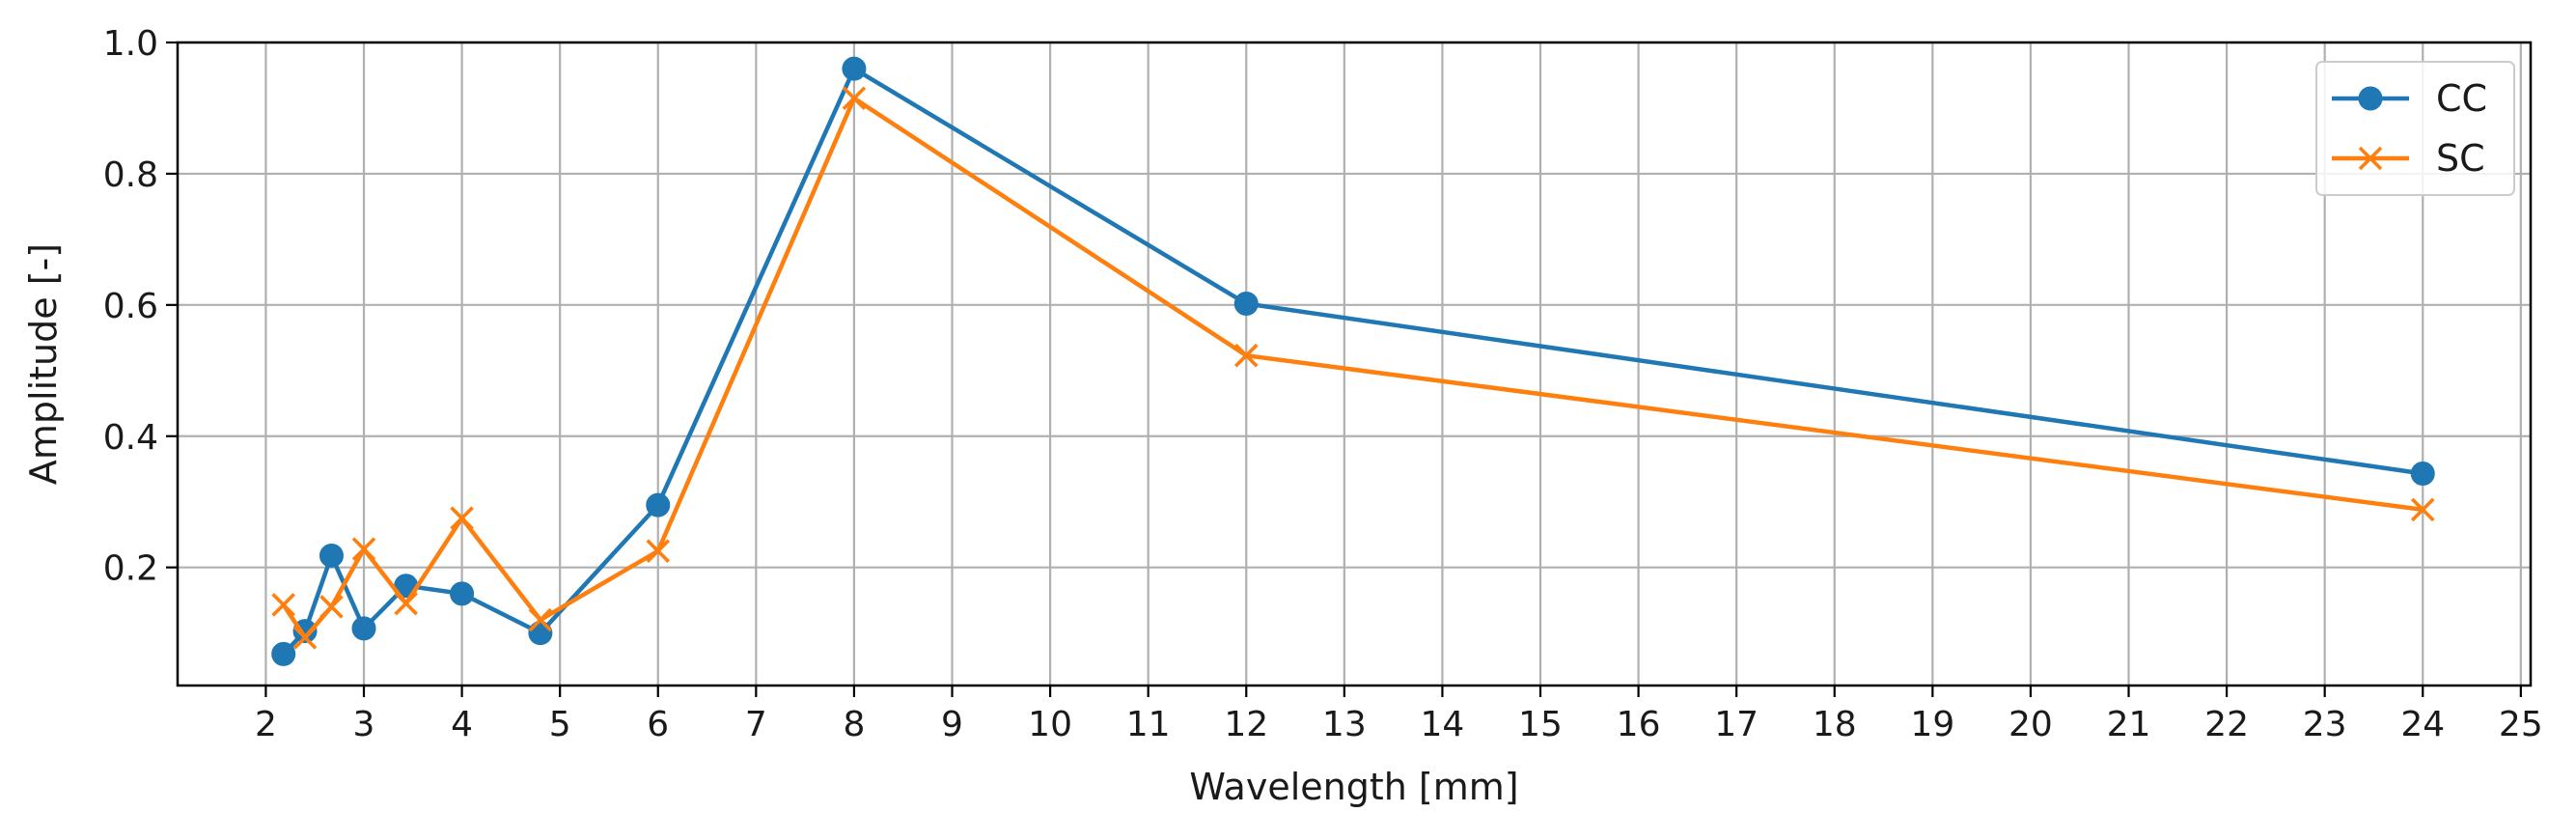 The image size is (2576, 840). What do you see at coordinates (43, 364) in the screenshot?
I see `y-axis-label: Amplitude [-]` at bounding box center [43, 364].